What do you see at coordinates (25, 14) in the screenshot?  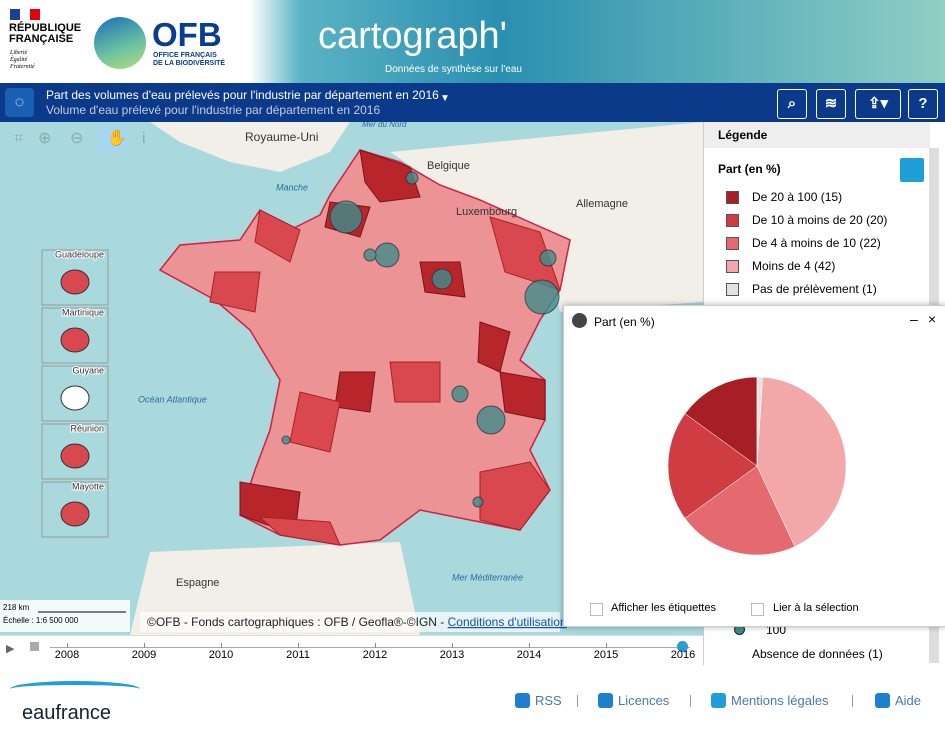 I see `flag` at bounding box center [25, 14].